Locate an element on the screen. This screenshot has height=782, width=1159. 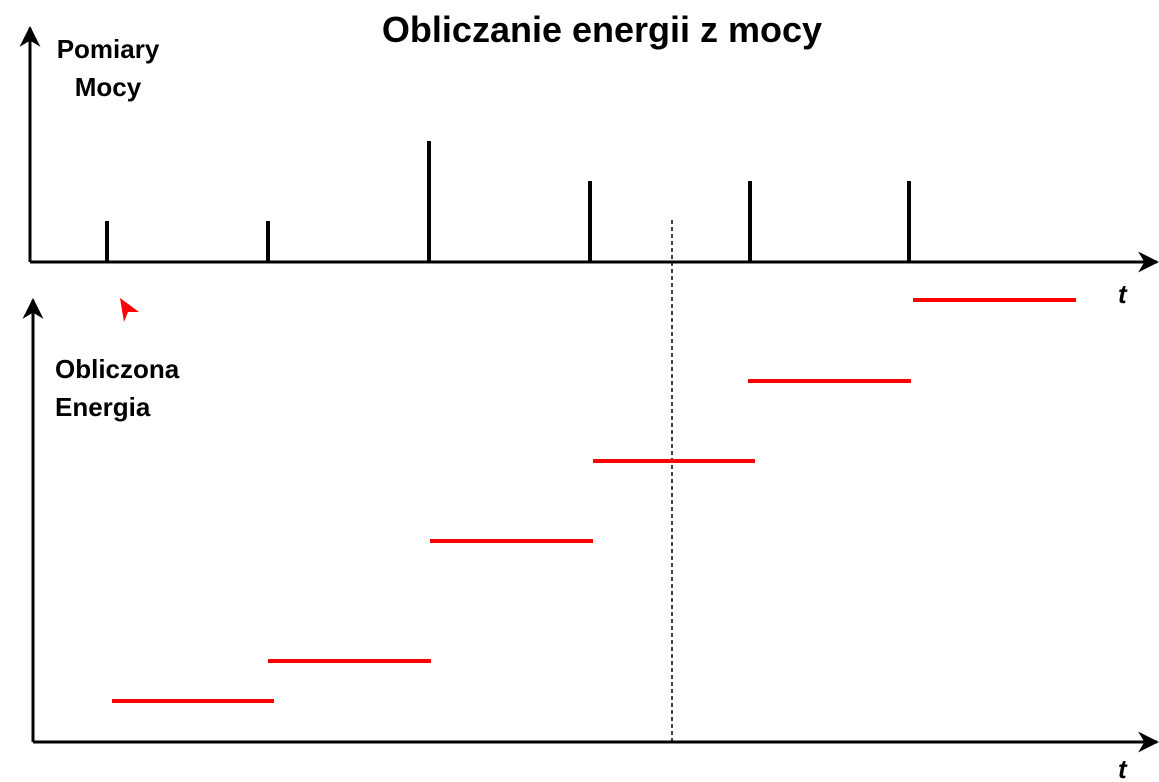
bottom-y-label: Energia is located at coordinates (103, 407).